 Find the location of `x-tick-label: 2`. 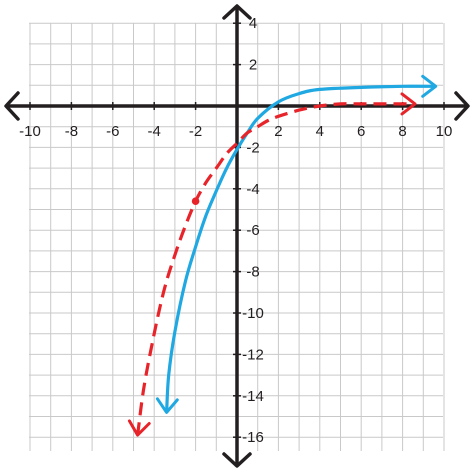

x-tick-label: 2 is located at coordinates (278, 131).